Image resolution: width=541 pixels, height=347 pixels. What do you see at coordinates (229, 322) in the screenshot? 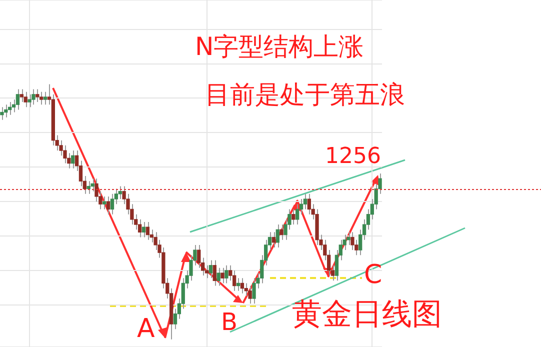
I see `annotation: B` at bounding box center [229, 322].